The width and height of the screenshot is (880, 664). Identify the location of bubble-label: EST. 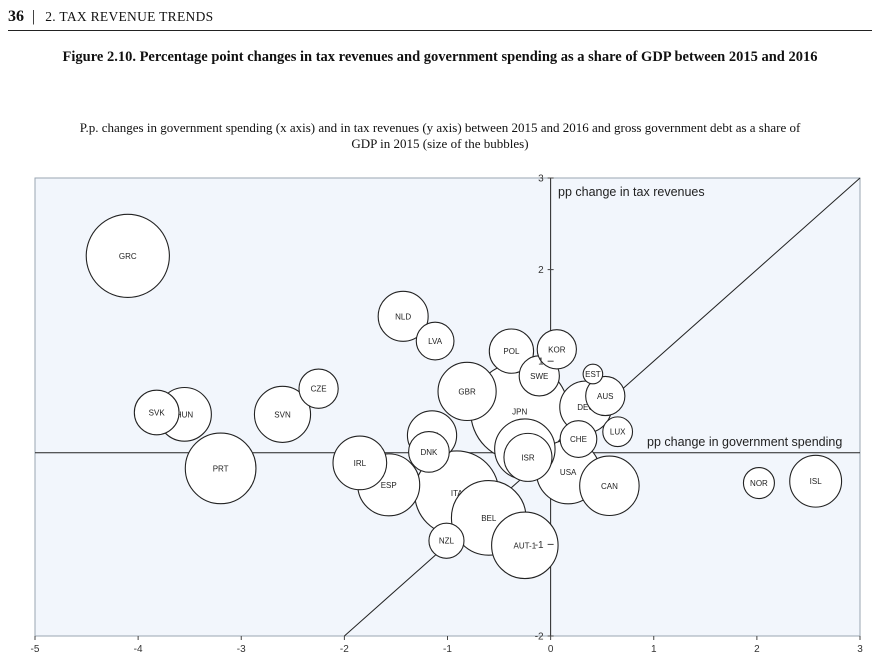
(593, 374).